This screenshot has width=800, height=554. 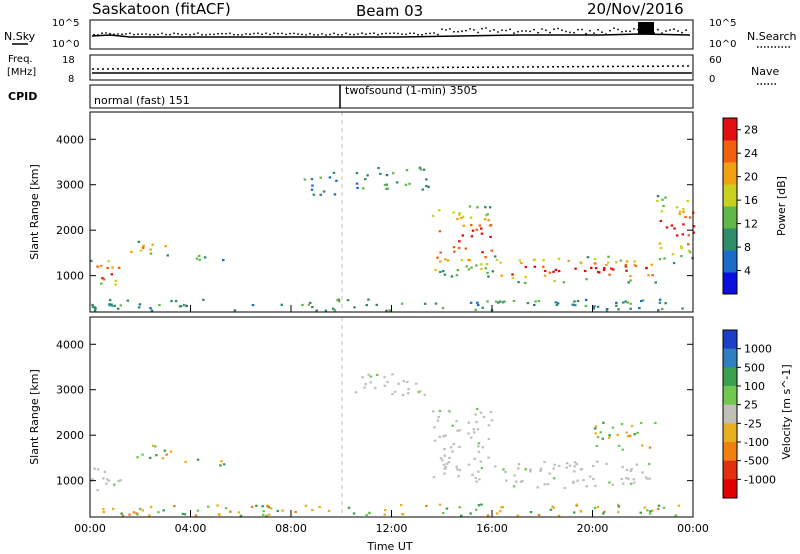 I want to click on y-tick-label: 3000, so click(x=70, y=390).